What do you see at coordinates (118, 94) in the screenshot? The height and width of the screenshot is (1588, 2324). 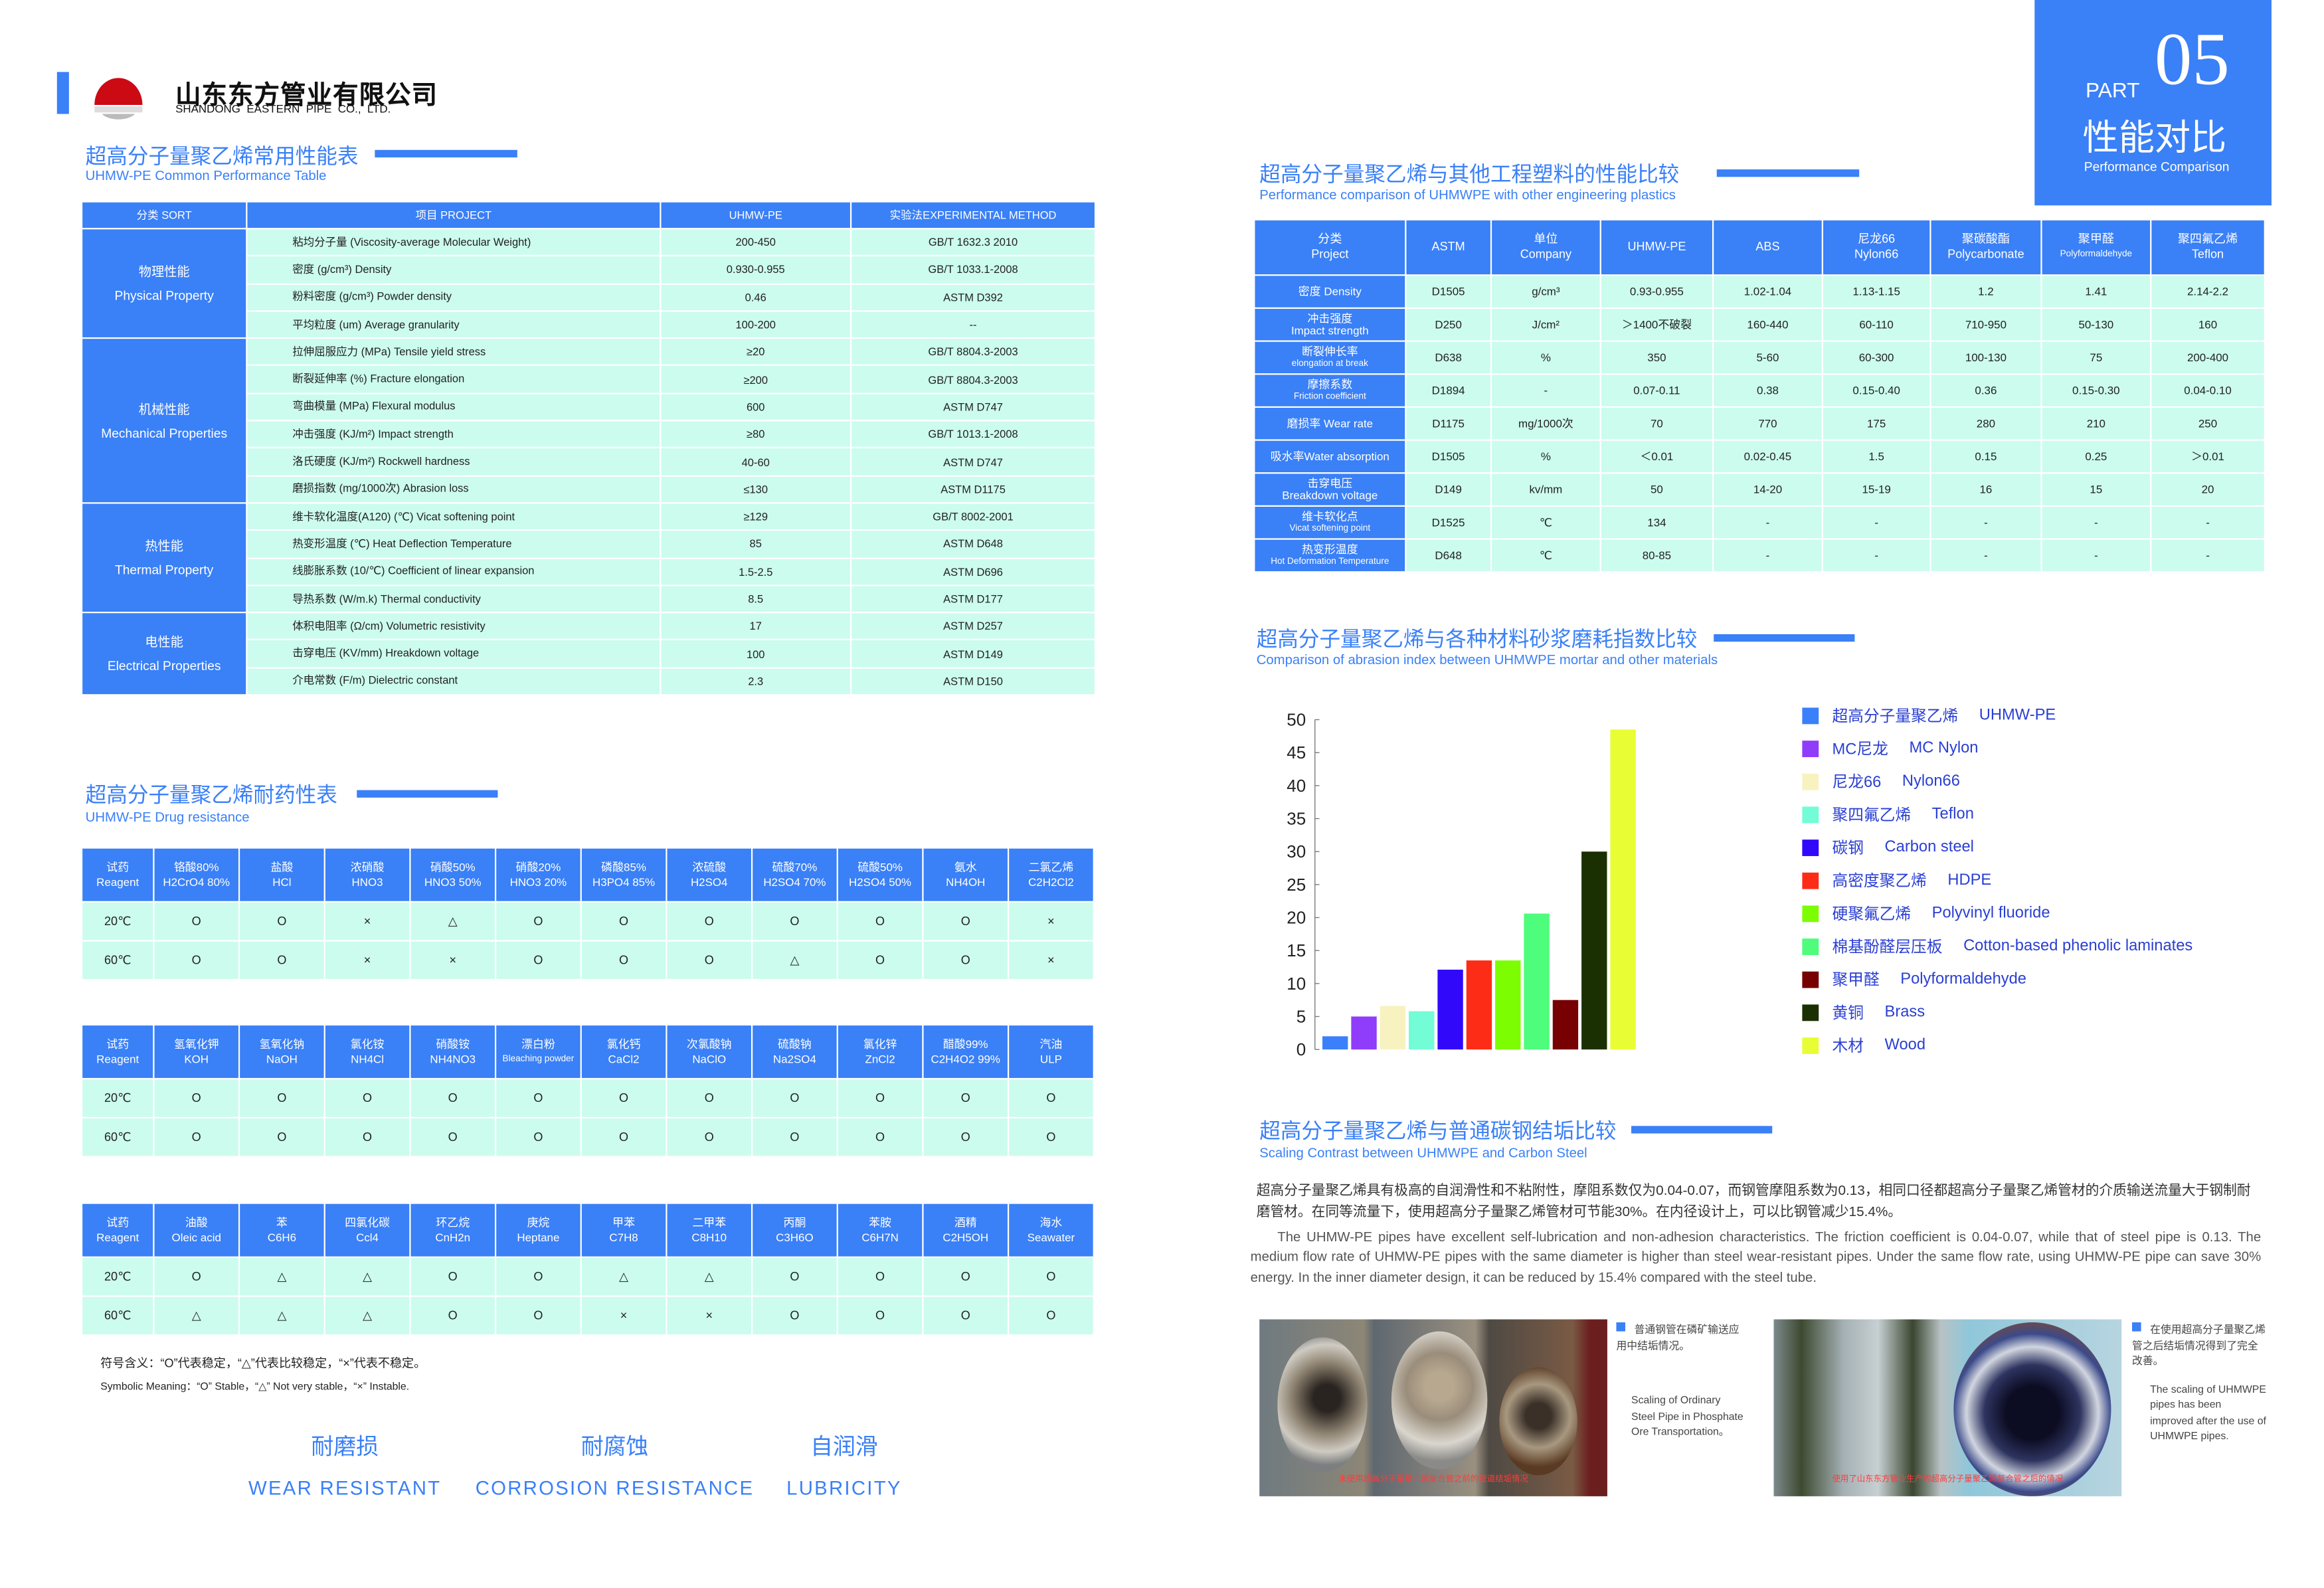 I see `company-logo` at bounding box center [118, 94].